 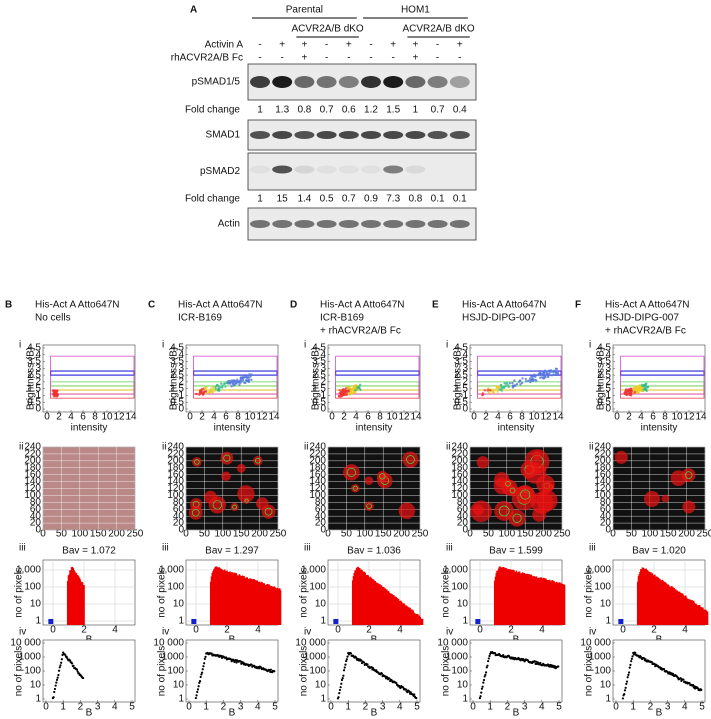 I want to click on tick-label: 140, so click(x=317, y=481).